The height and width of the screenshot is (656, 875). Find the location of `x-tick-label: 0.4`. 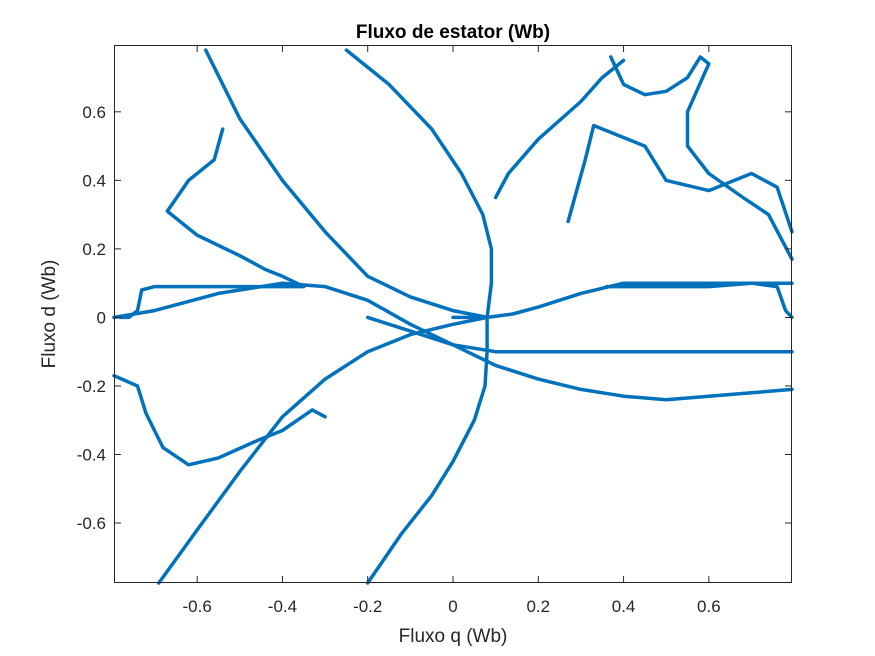

x-tick-label: 0.4 is located at coordinates (624, 606).